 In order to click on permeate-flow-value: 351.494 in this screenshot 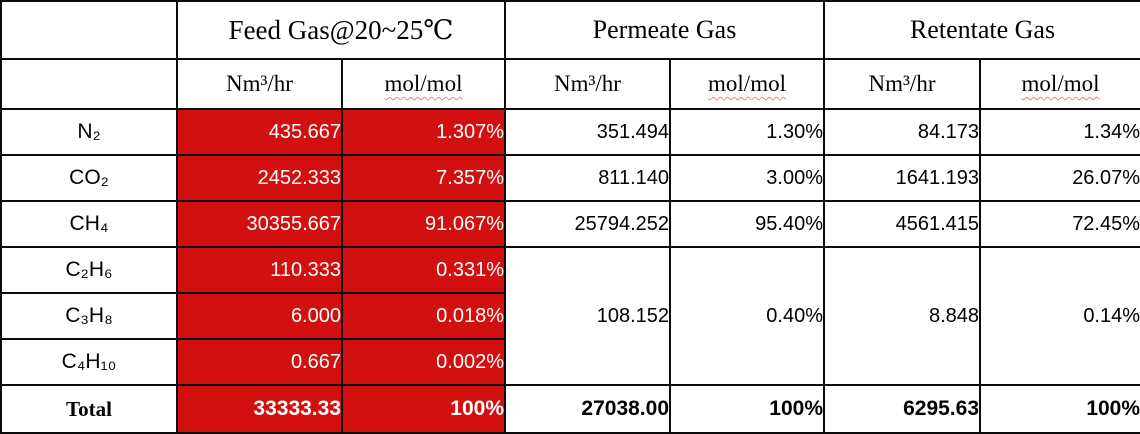, I will do `click(587, 132)`.